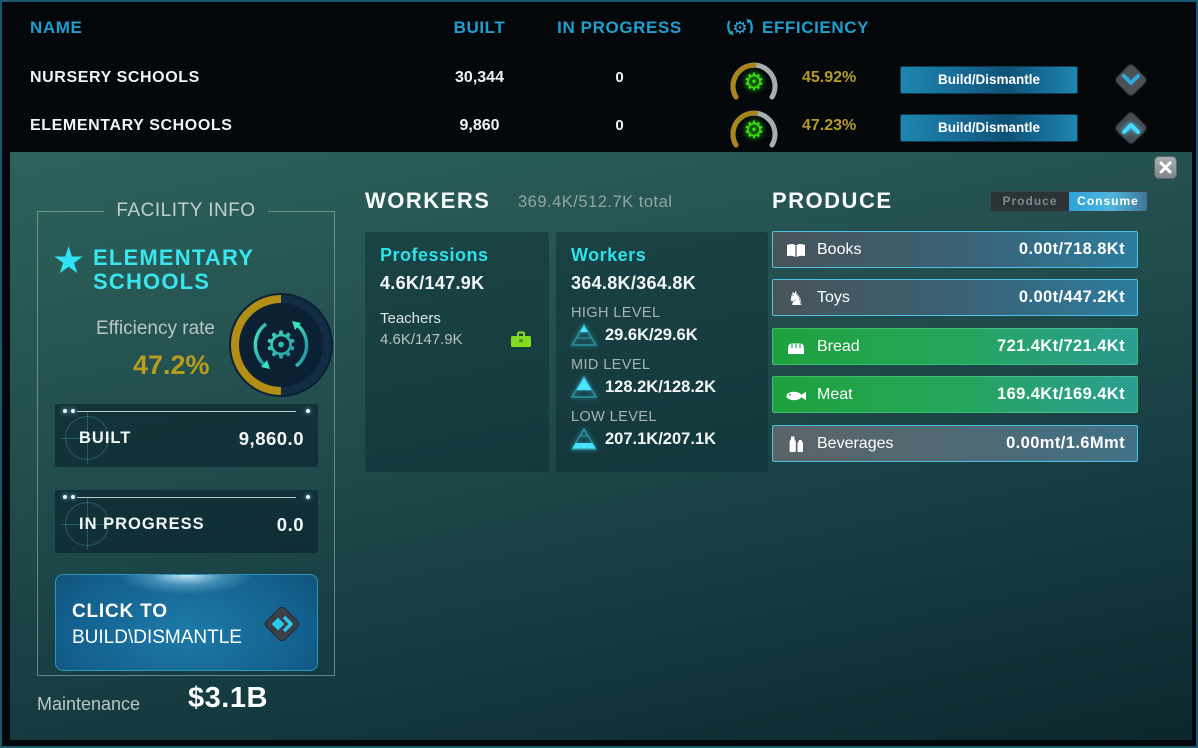 This screenshot has width=1198, height=748. I want to click on click-to-build-dismantle-button: CLICK TO BUILD\DISMANTLE, so click(186, 622).